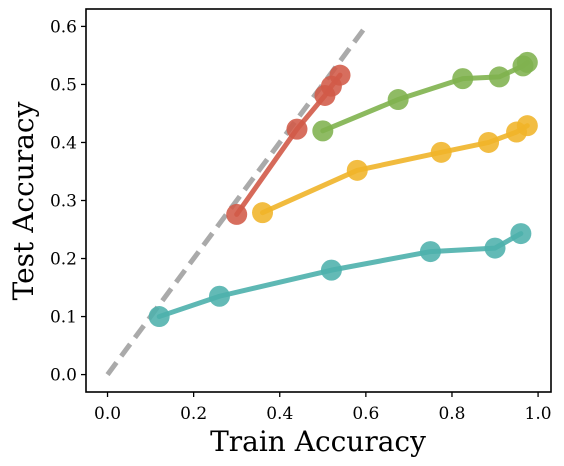 This screenshot has height=466, width=564. Describe the element at coordinates (451, 414) in the screenshot. I see `x-tick-label: 0.8` at that location.